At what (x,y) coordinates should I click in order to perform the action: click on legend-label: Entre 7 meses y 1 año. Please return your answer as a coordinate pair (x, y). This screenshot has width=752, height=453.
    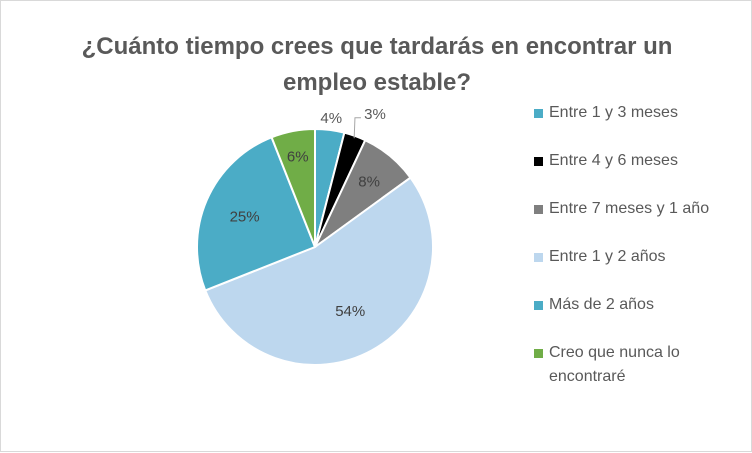
    Looking at the image, I should click on (629, 208).